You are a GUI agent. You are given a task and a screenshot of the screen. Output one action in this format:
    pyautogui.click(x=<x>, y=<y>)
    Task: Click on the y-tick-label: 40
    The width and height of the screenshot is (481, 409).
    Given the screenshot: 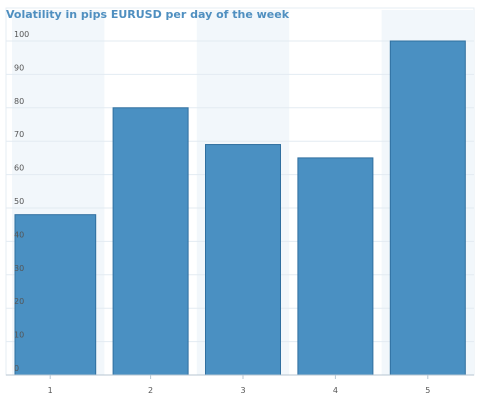 What is the action you would take?
    pyautogui.click(x=19, y=234)
    